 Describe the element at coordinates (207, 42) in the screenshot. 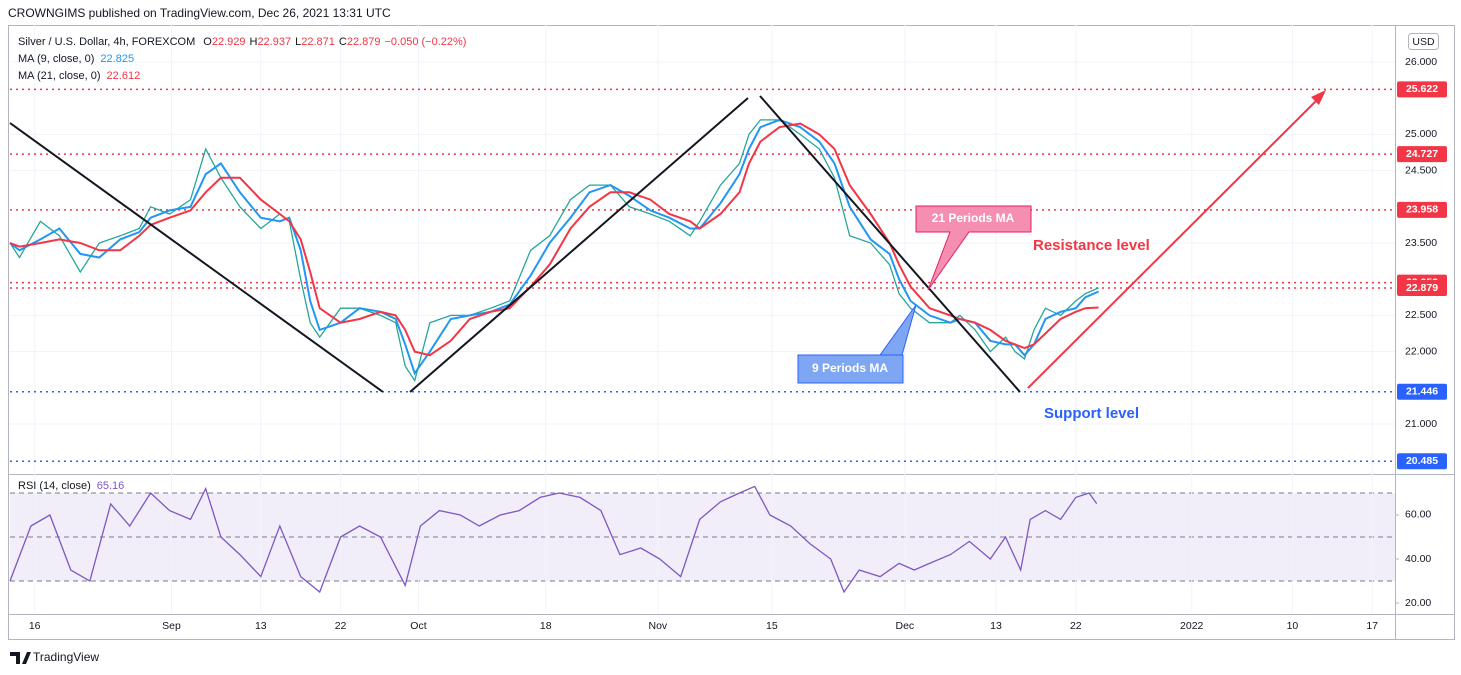

I see `ohlc-key: O` at that location.